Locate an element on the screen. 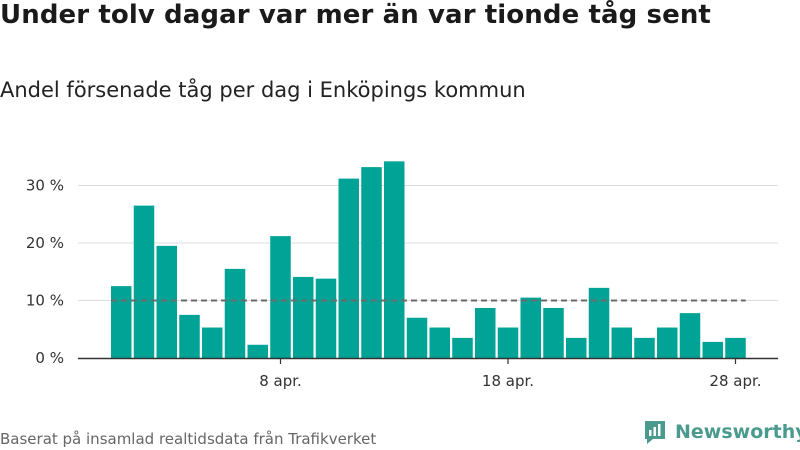 Image resolution: width=800 pixels, height=450 pixels. y-tick-label: 0 % is located at coordinates (49, 358).